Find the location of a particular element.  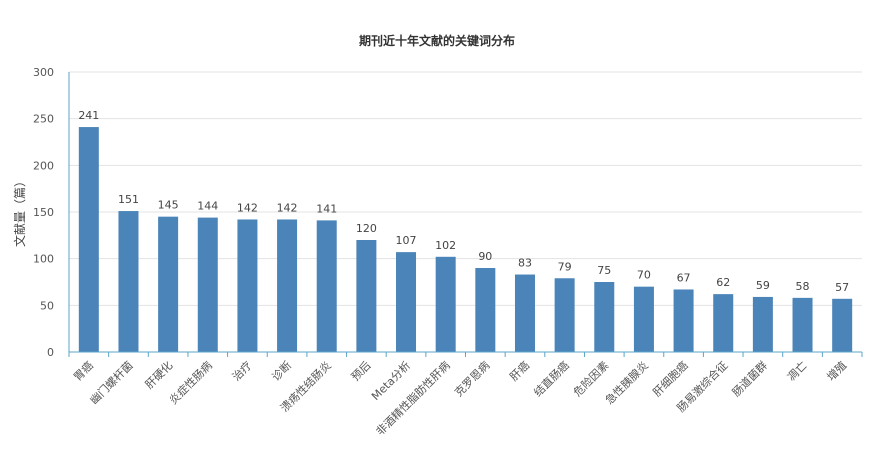

x-tick-label: 非酒精性脂肪性肝病 is located at coordinates (413, 398).